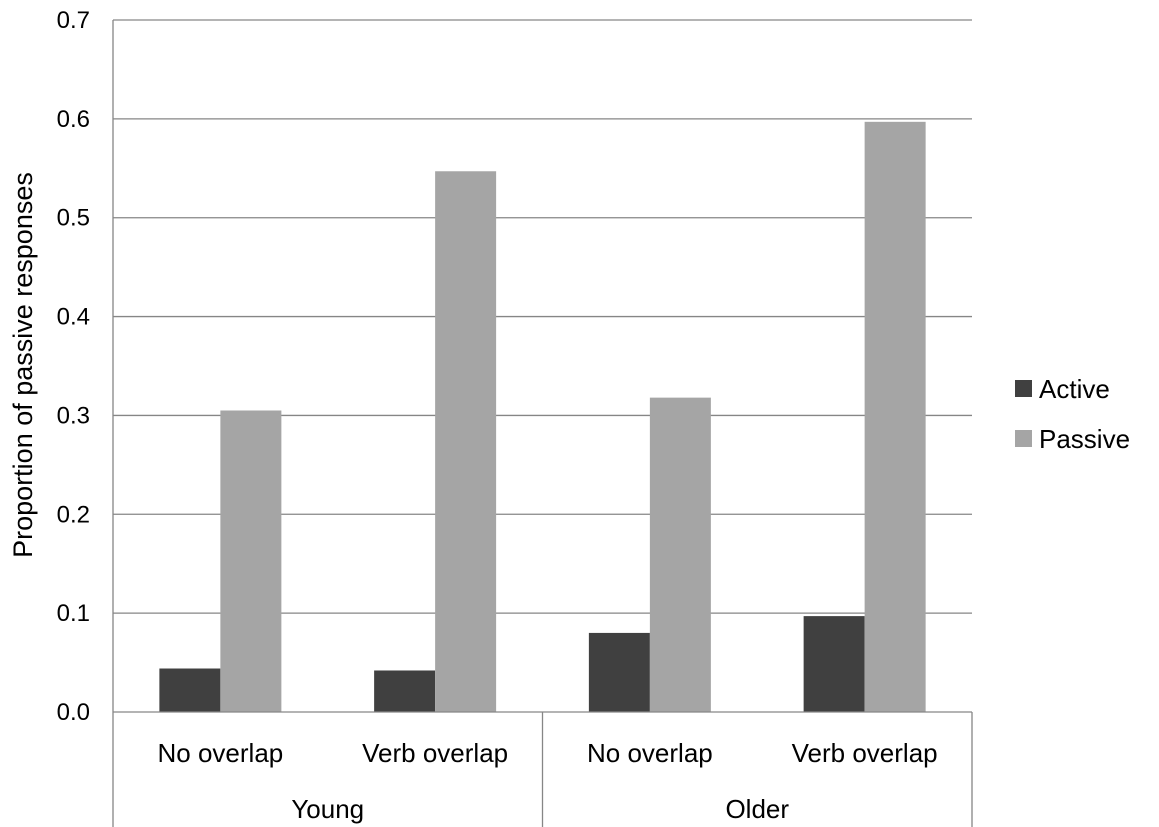 Image resolution: width=1159 pixels, height=827 pixels. Describe the element at coordinates (1072, 414) in the screenshot. I see `legend: Active Passive` at that location.